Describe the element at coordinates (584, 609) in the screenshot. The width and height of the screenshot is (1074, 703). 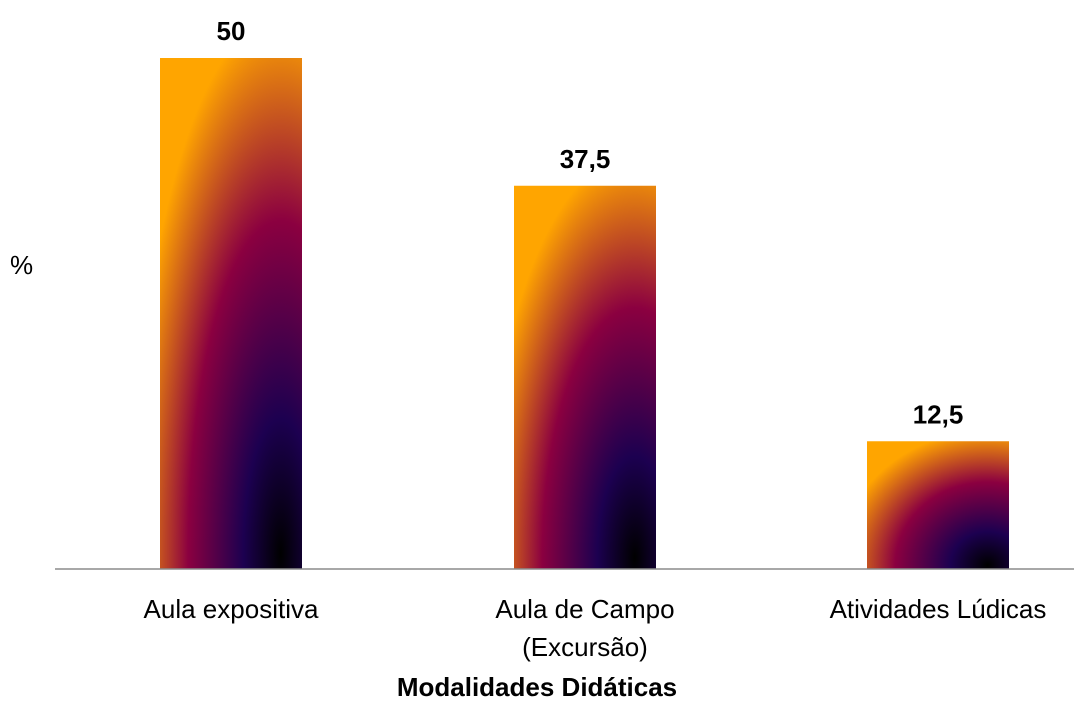
I see `category-label-2-line-1: Aula de Campo` at that location.